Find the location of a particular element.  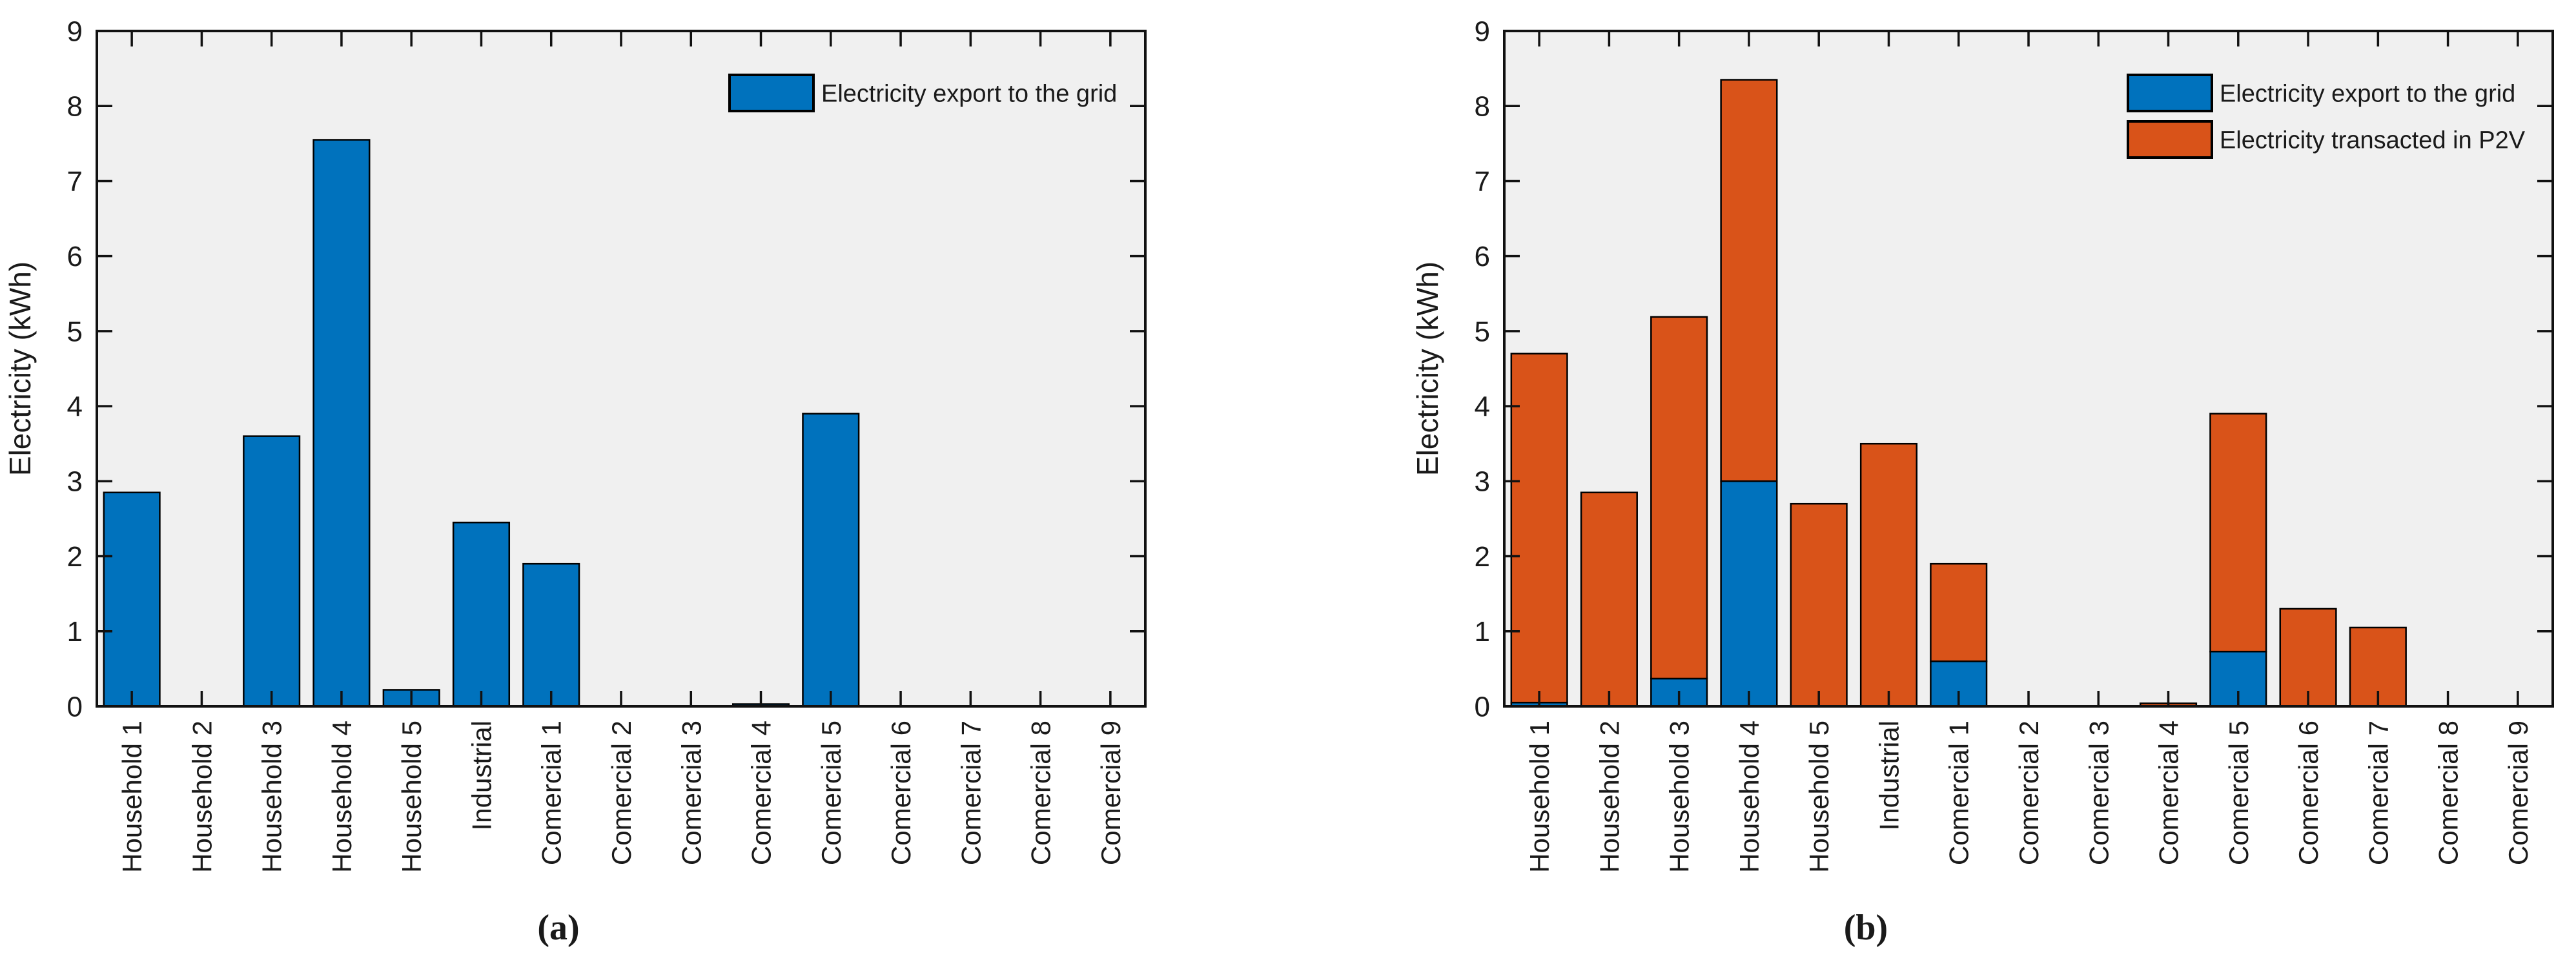

bar-comercial-5-p2v is located at coordinates (2238, 533).